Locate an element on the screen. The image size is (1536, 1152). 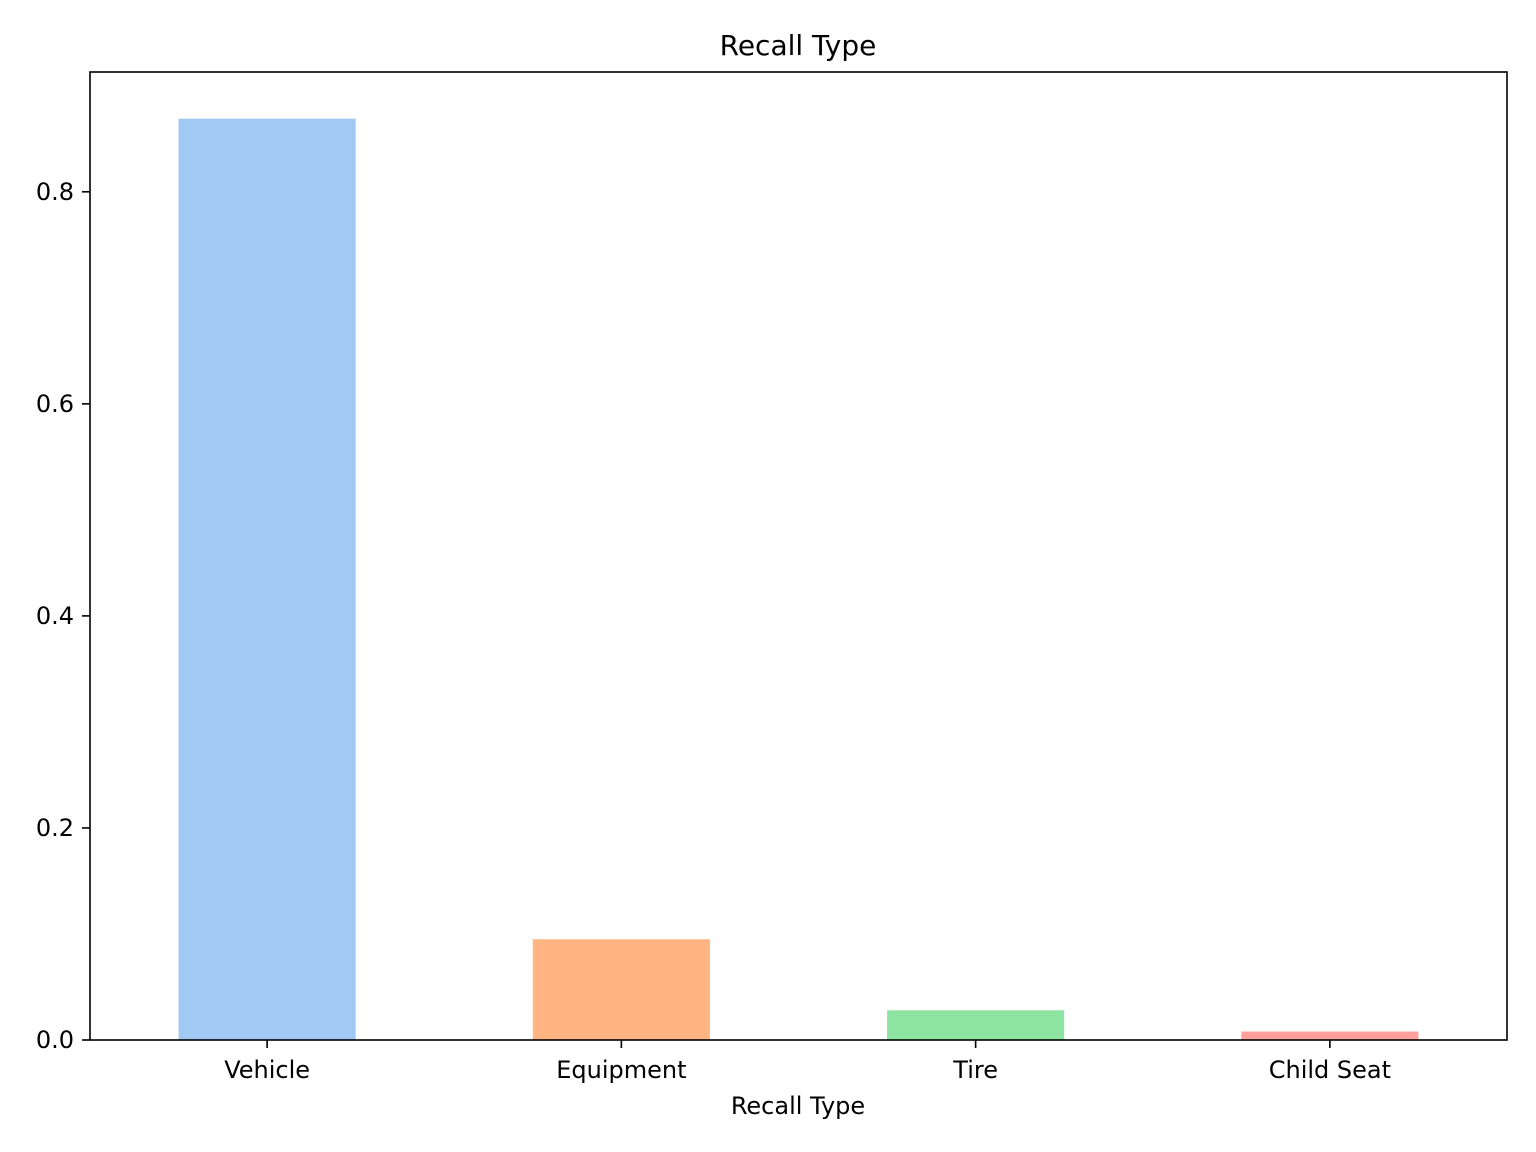
y-axis: 0.0 0.2 0.4 0.6 0.8 is located at coordinates (63, 616).